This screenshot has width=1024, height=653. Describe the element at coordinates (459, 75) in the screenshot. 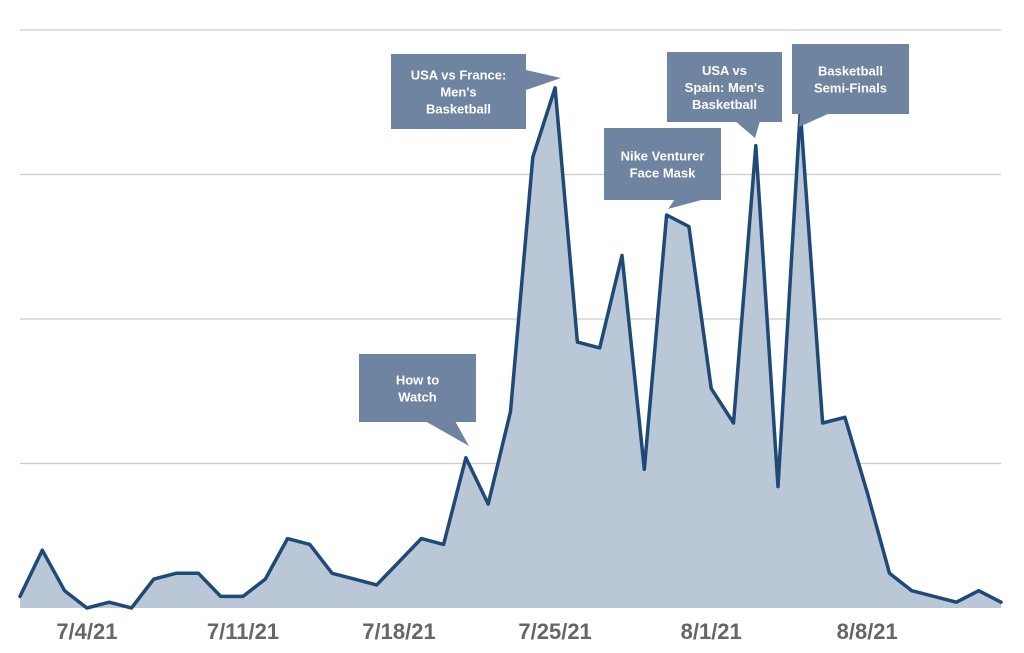

I see `callout-text: USA vs France:` at that location.